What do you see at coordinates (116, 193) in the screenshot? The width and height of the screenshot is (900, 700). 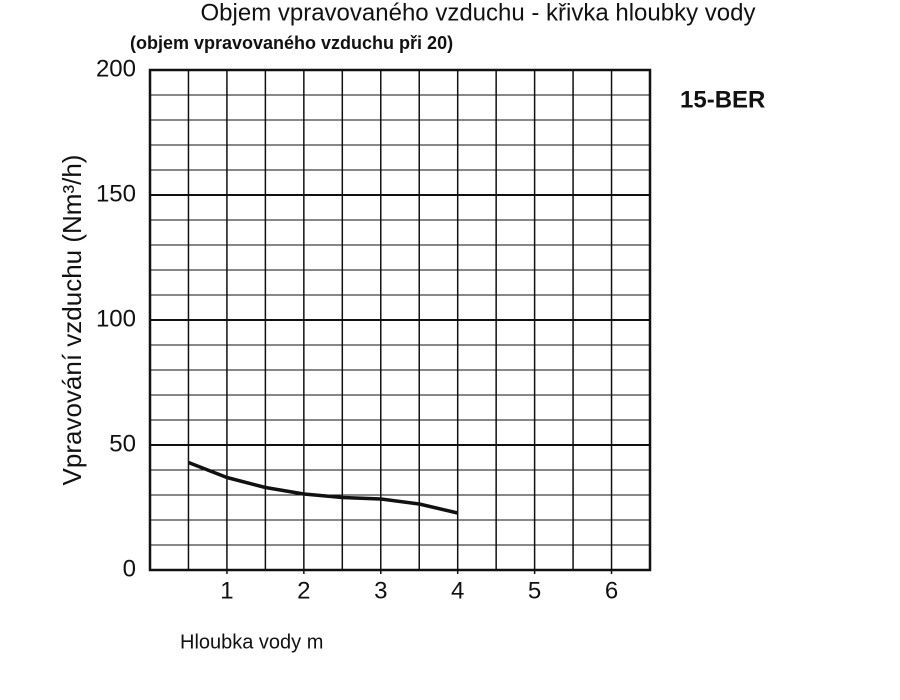 I see `y-tick-label: 150` at bounding box center [116, 193].